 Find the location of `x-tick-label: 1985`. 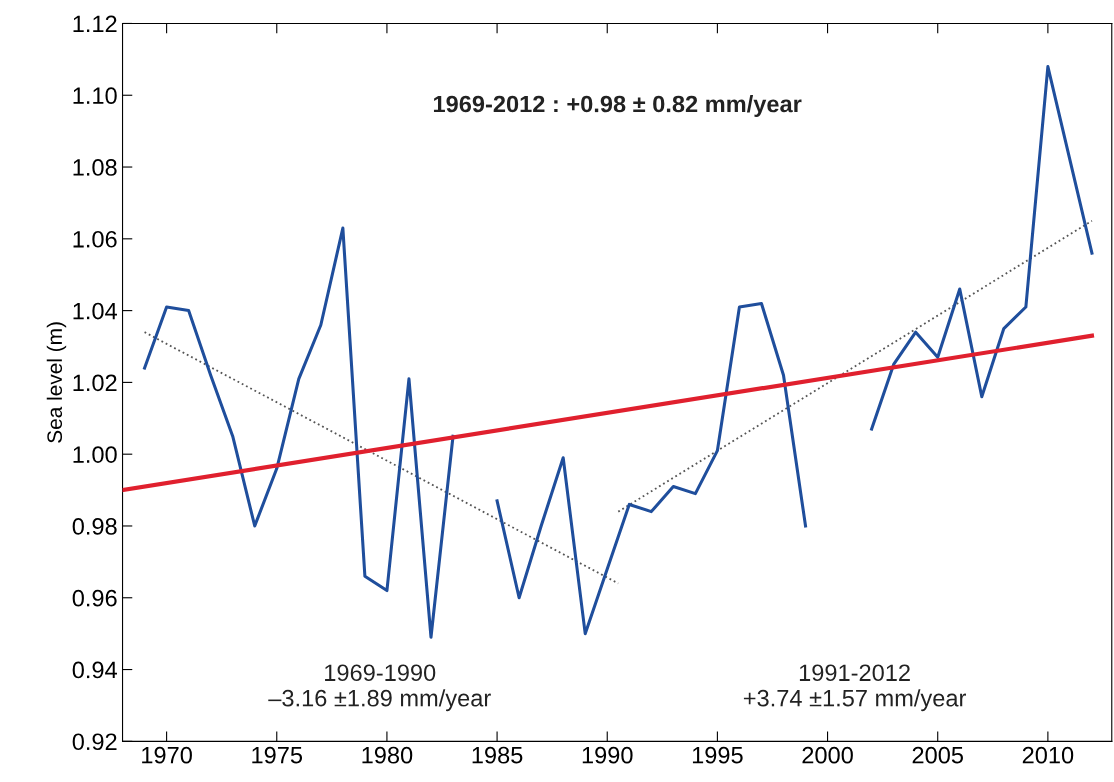

x-tick-label: 1985 is located at coordinates (497, 755).